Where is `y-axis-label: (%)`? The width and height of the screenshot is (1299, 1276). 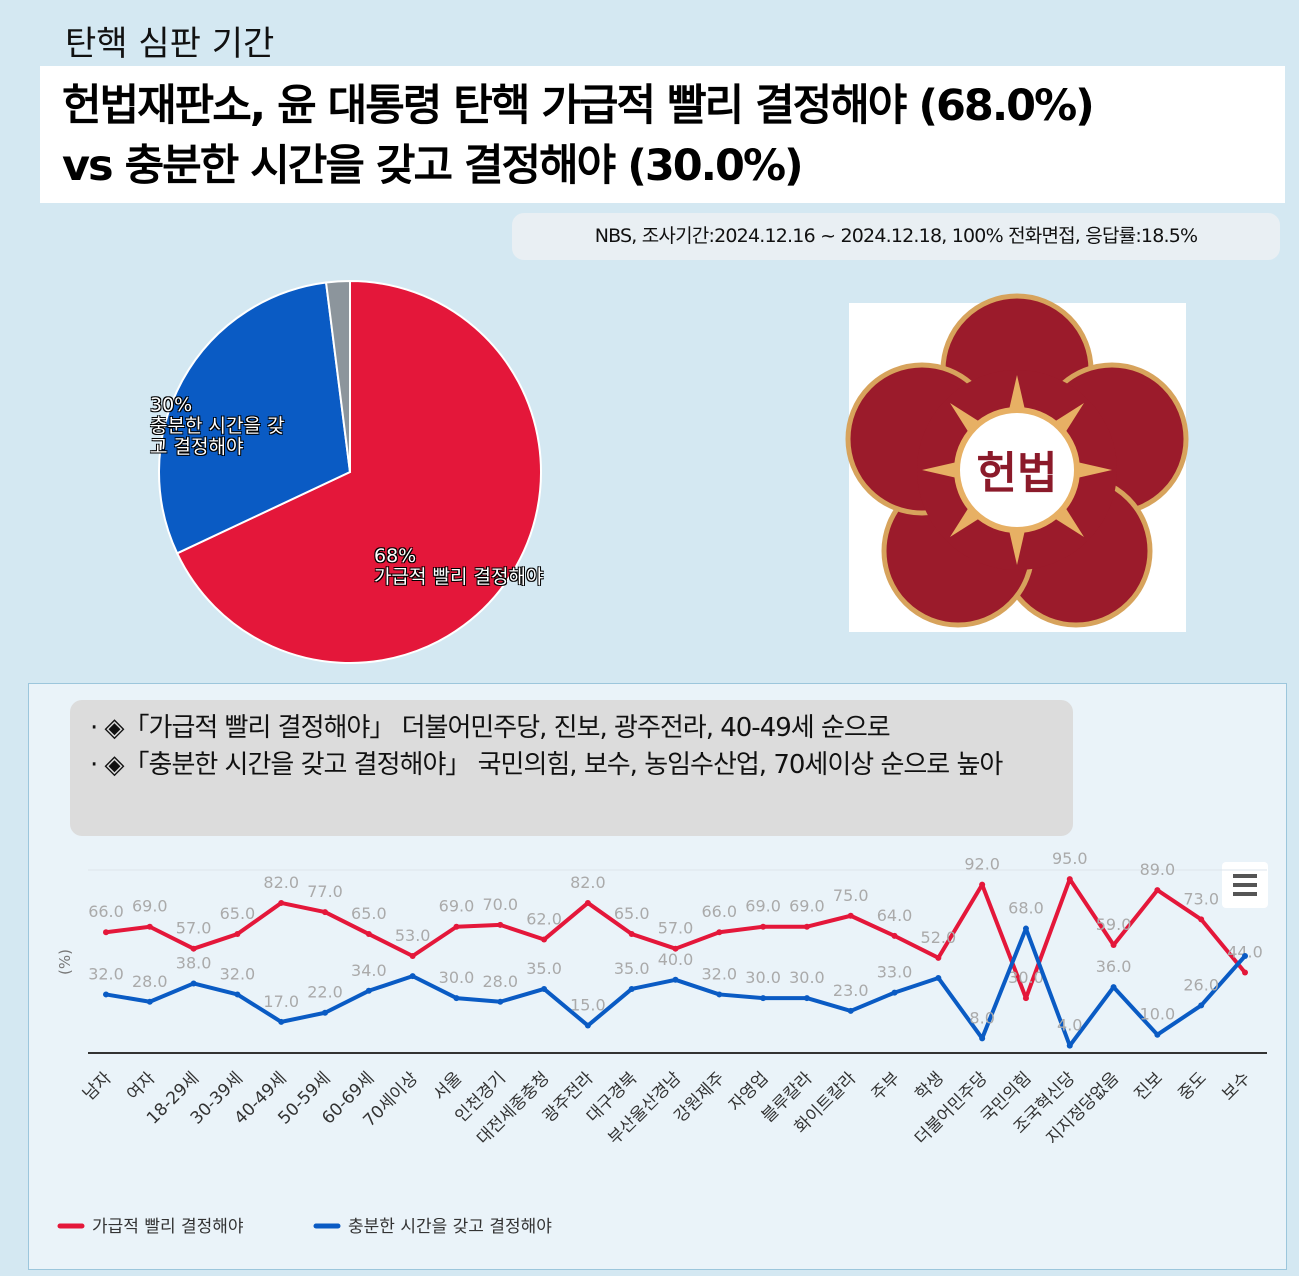 y-axis-label: (%) is located at coordinates (65, 962).